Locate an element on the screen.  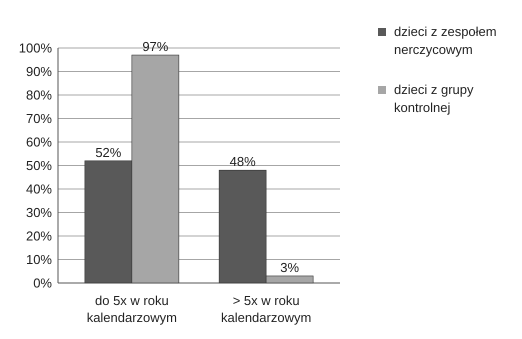
y-tick-label: 50% is located at coordinates (39, 166).